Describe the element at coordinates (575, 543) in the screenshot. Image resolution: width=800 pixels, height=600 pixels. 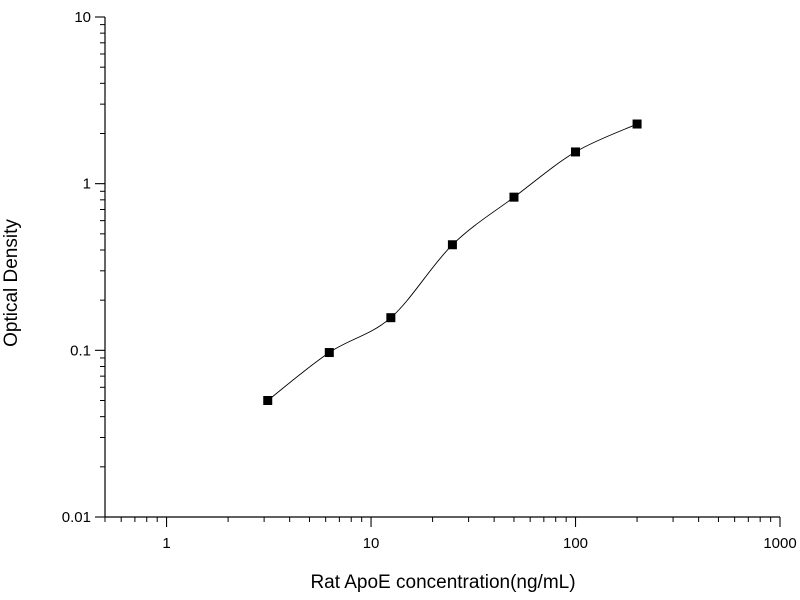
I see `x-tick-label: 100` at that location.